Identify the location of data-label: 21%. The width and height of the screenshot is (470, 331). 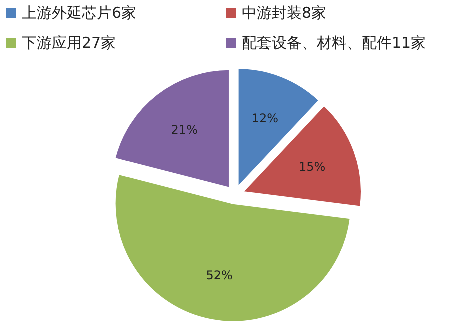
(184, 130).